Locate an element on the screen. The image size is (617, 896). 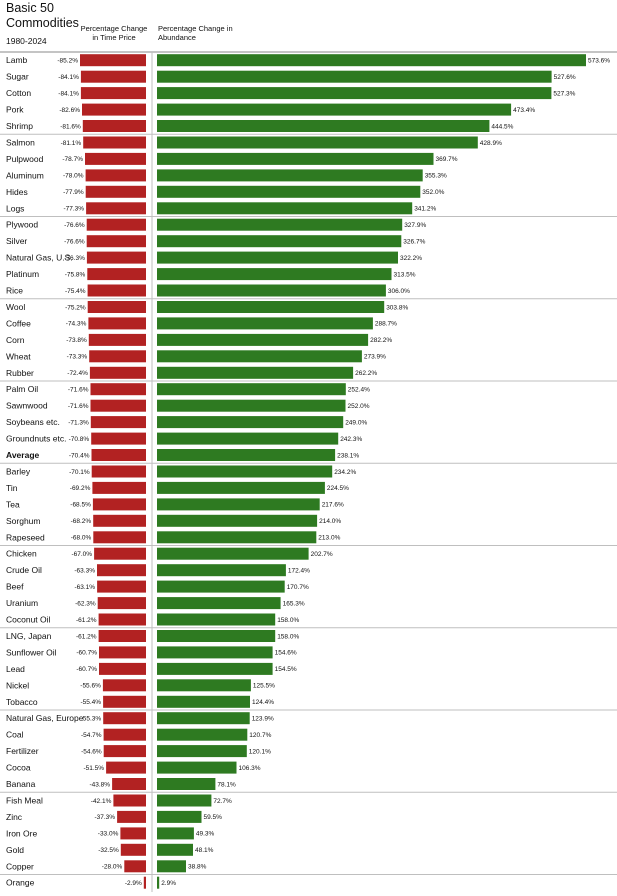
category-label: Cocoa is located at coordinates (18, 768).